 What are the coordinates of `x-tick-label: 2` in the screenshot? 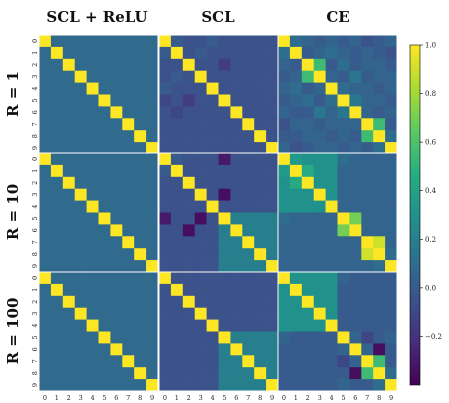 It's located at (189, 398).